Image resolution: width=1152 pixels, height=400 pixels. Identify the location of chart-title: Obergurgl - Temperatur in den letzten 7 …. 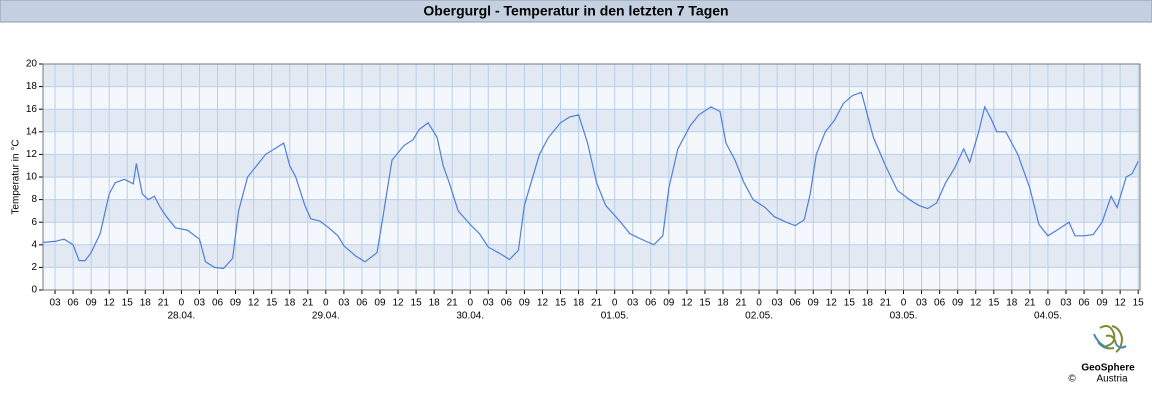
(575, 11).